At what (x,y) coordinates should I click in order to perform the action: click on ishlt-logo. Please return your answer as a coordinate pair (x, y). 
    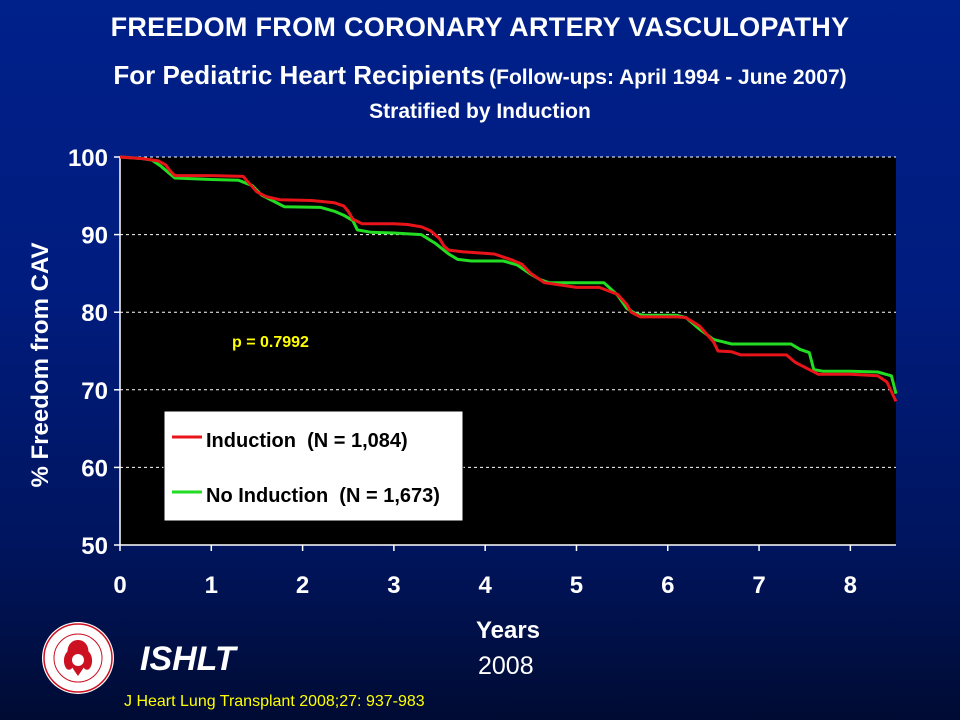
    Looking at the image, I should click on (78, 658).